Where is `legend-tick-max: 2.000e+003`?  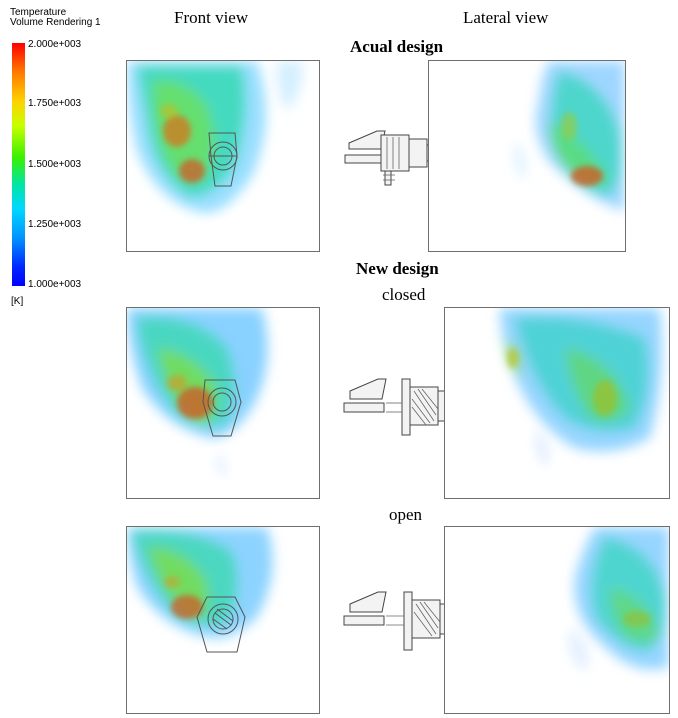 legend-tick-max: 2.000e+003 is located at coordinates (55, 44).